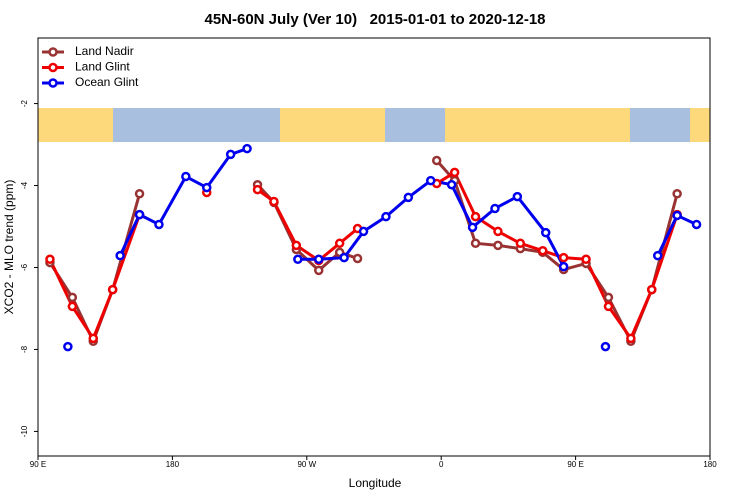 This screenshot has height=500, width=750. I want to click on legend-label: Land Nadir, so click(104, 51).